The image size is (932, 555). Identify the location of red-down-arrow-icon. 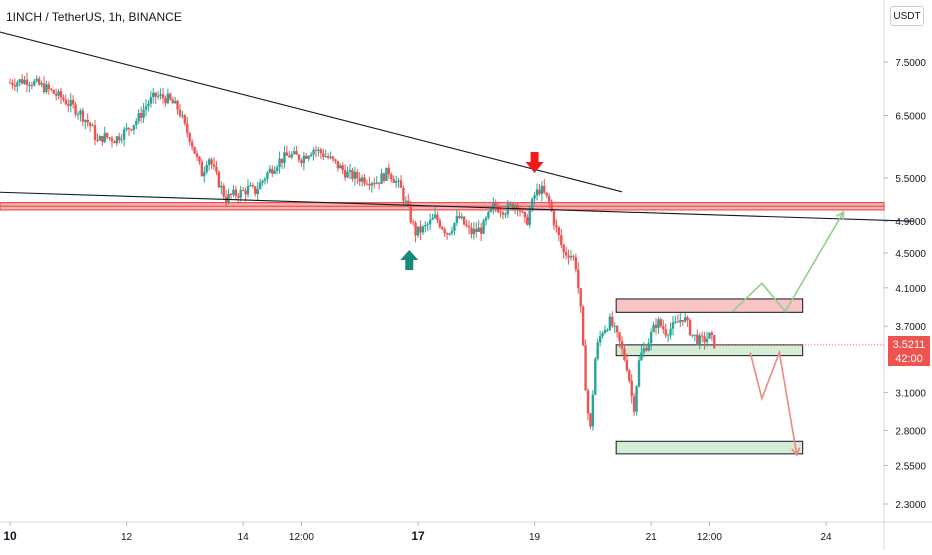
(534, 162).